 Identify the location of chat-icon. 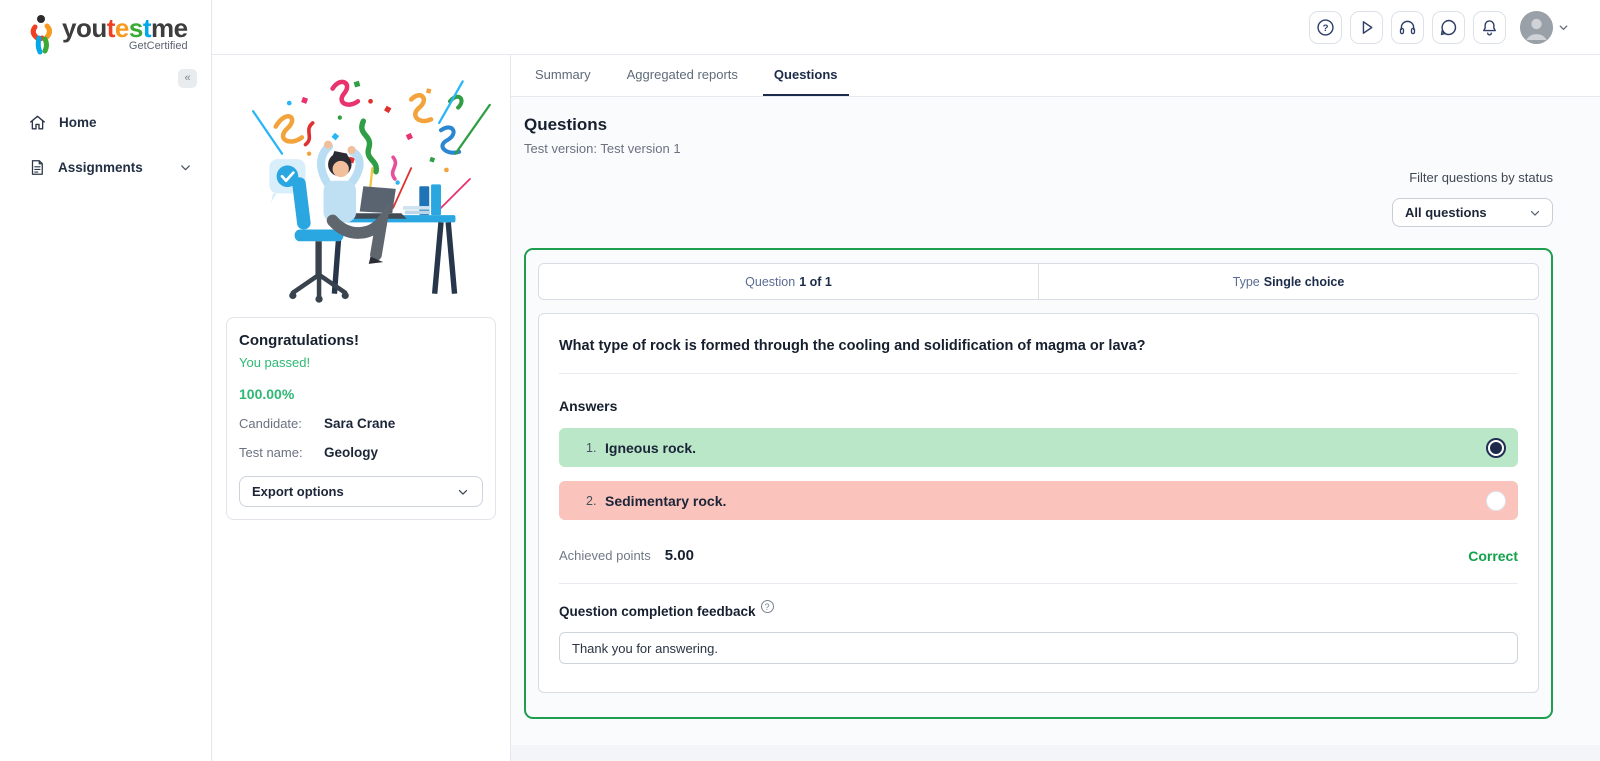
(1448, 27).